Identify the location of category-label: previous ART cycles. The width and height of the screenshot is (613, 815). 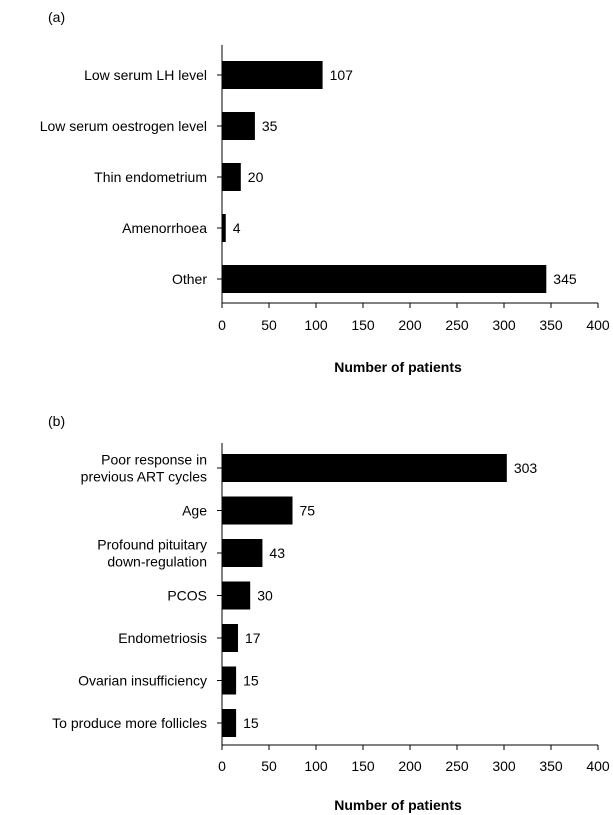
(144, 477).